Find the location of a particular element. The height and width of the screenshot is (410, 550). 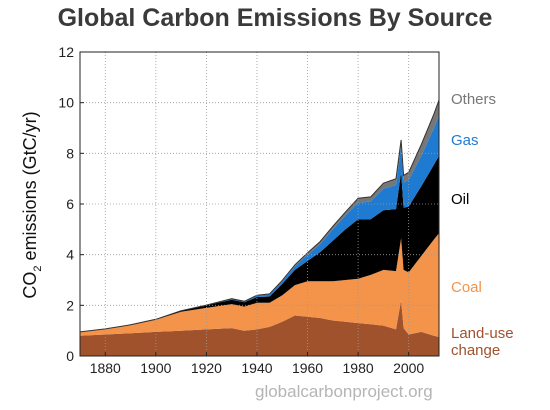

y-tick-label: 8 is located at coordinates (70, 153).